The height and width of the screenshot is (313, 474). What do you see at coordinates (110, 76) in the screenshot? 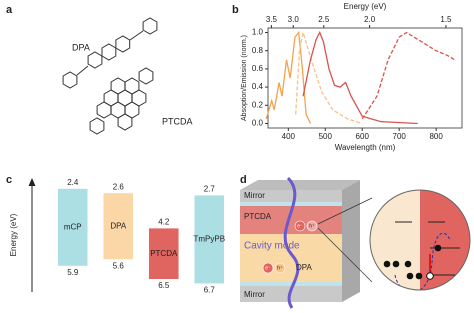
I see `molecule-drawings` at bounding box center [110, 76].